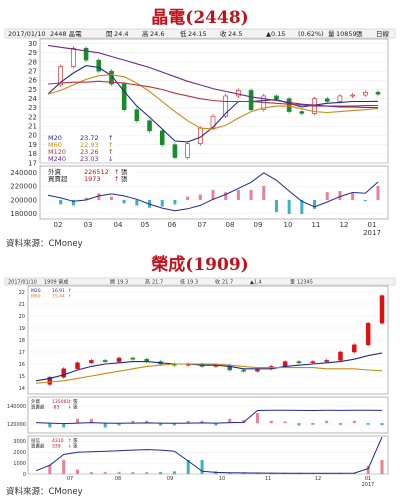 Image resolution: width=400 pixels, height=499 pixels. Describe the element at coordinates (82, 148) in the screenshot. I see `chart1-legend: M20 23.72 ↑ M60 22.93 ↑ M120 23.26 ↑ M240 23.03 ↓` at that location.